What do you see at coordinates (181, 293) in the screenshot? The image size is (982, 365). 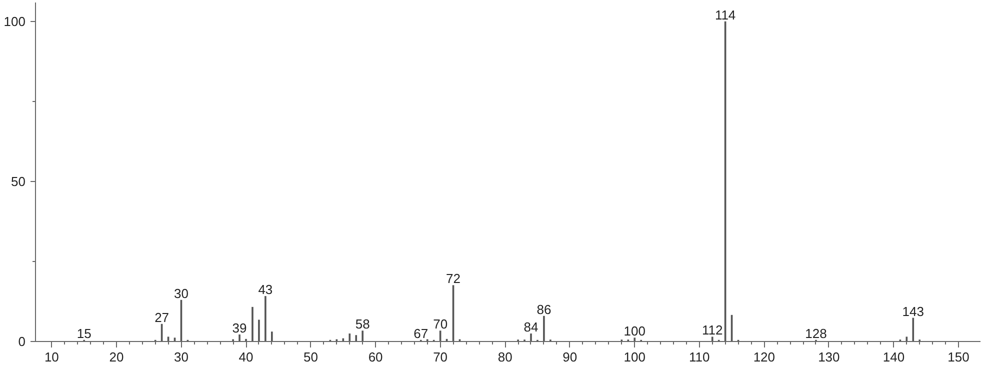 I see `annotation: 30` at bounding box center [181, 293].